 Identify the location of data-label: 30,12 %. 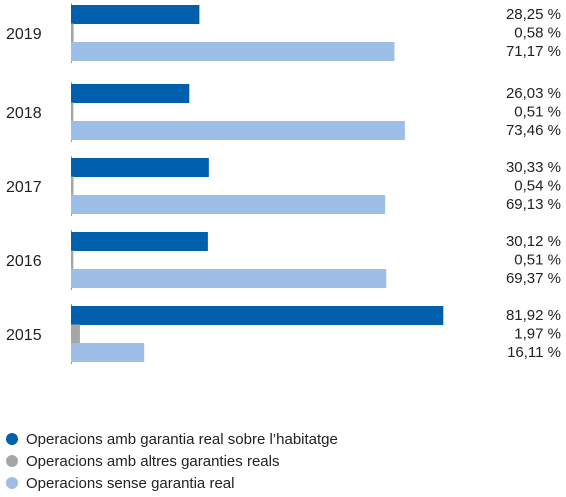
(533, 241).